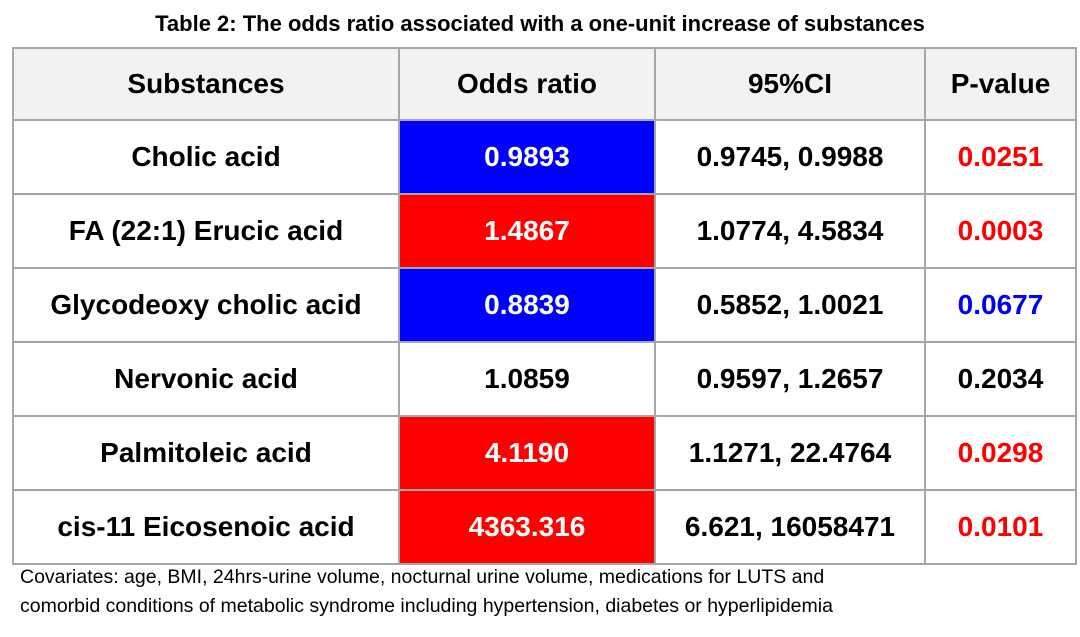 The width and height of the screenshot is (1080, 637). Describe the element at coordinates (790, 453) in the screenshot. I see `ci-cell: 1.1271, 22.4764` at that location.